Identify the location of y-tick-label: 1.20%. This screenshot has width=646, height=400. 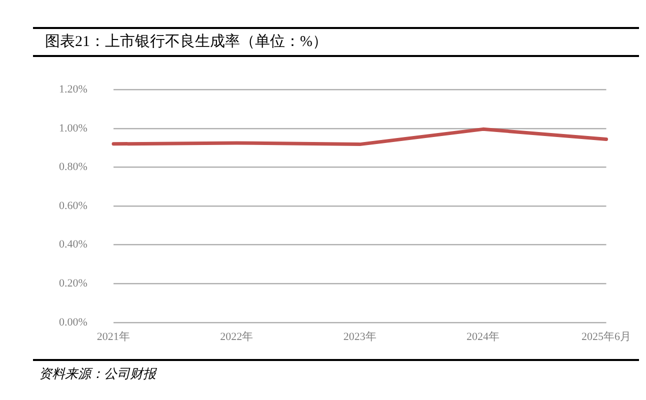
(73, 89).